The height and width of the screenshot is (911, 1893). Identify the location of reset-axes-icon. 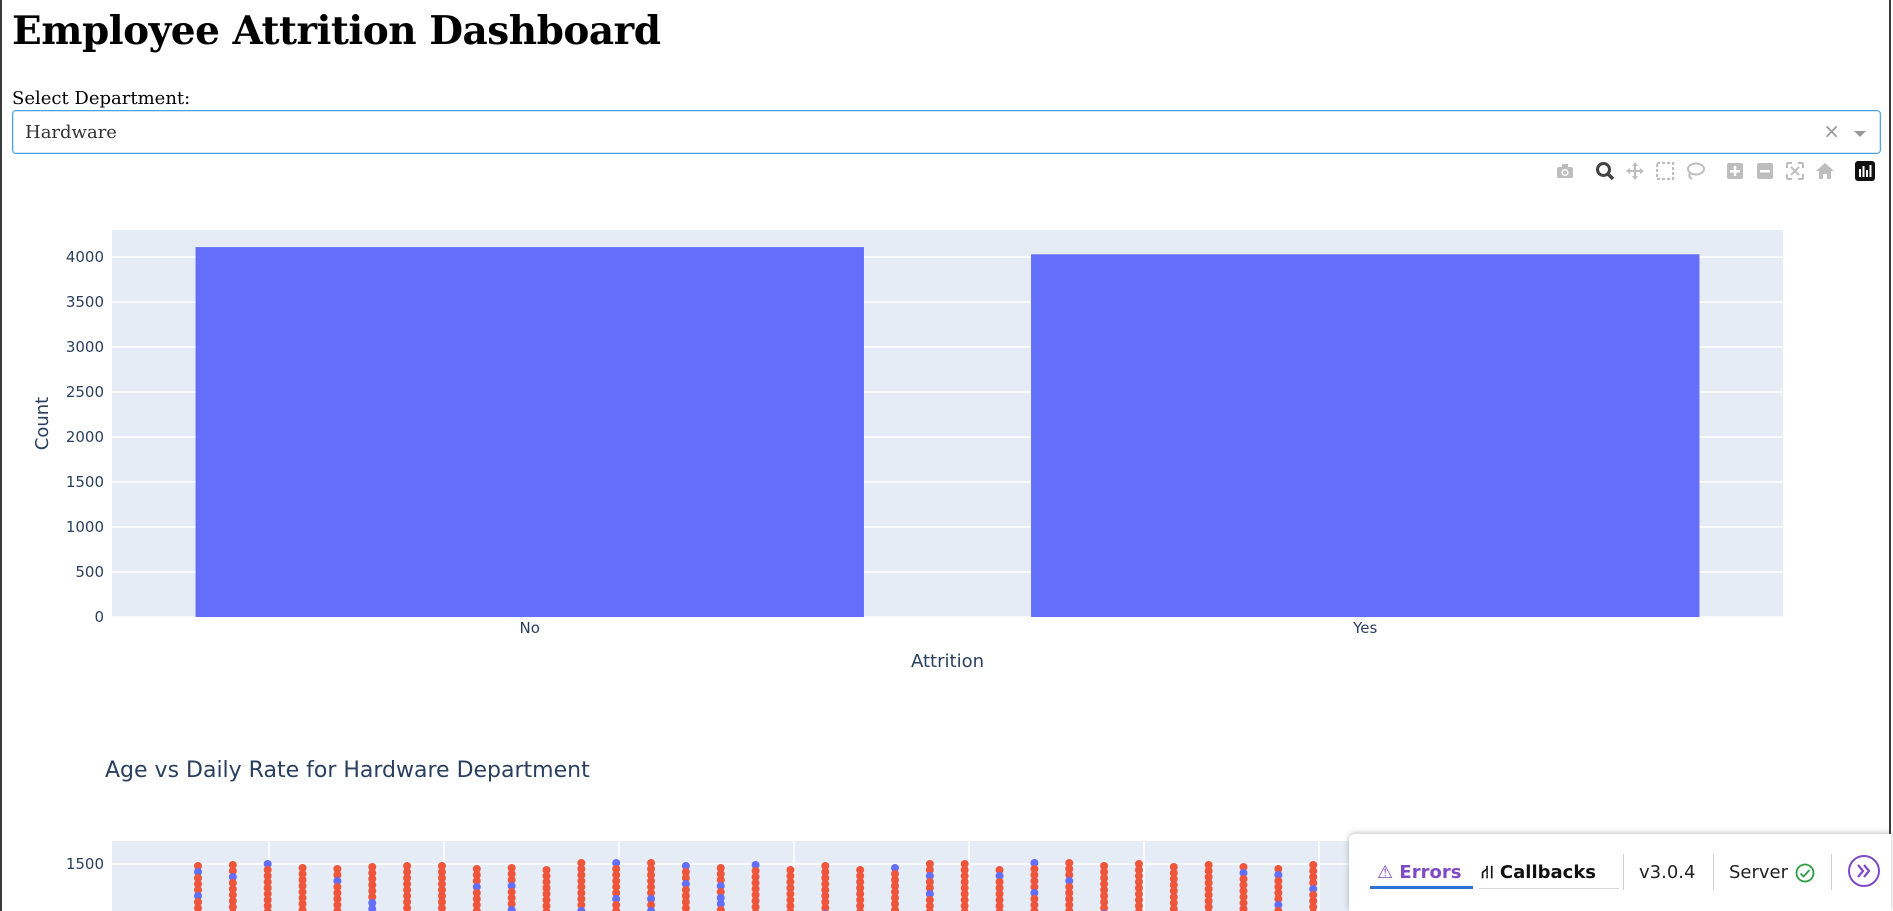
(1825, 171).